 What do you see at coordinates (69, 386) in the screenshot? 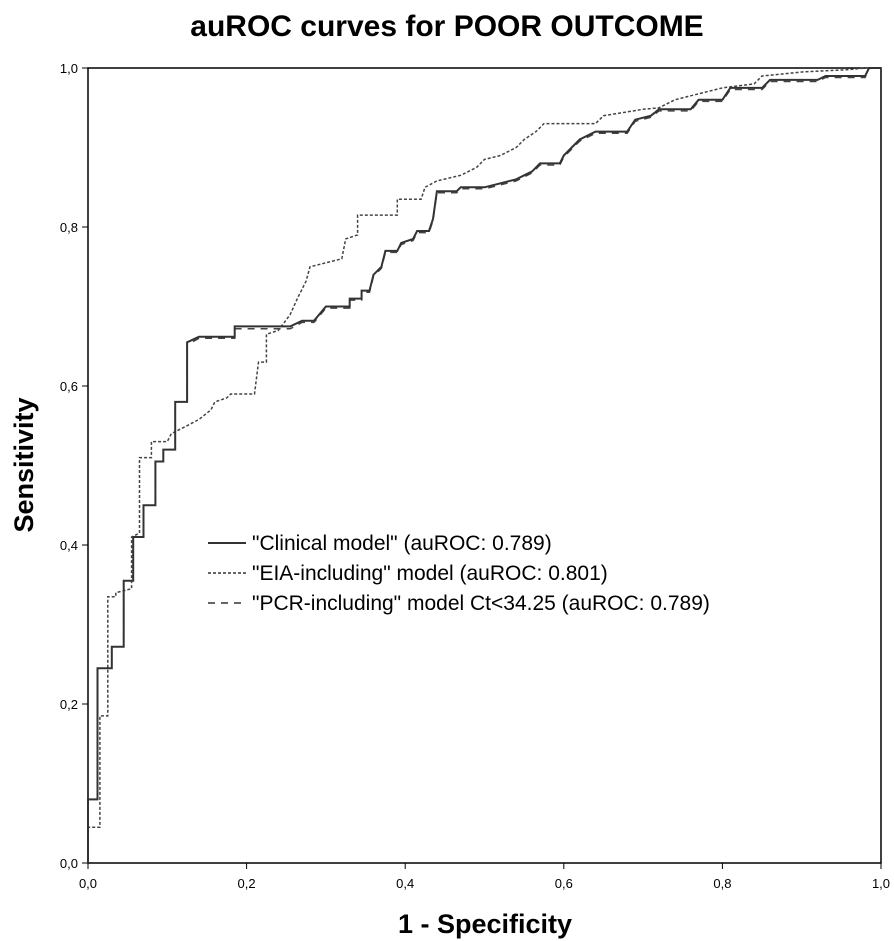
I see `y-tick-label: 0,6` at bounding box center [69, 386].